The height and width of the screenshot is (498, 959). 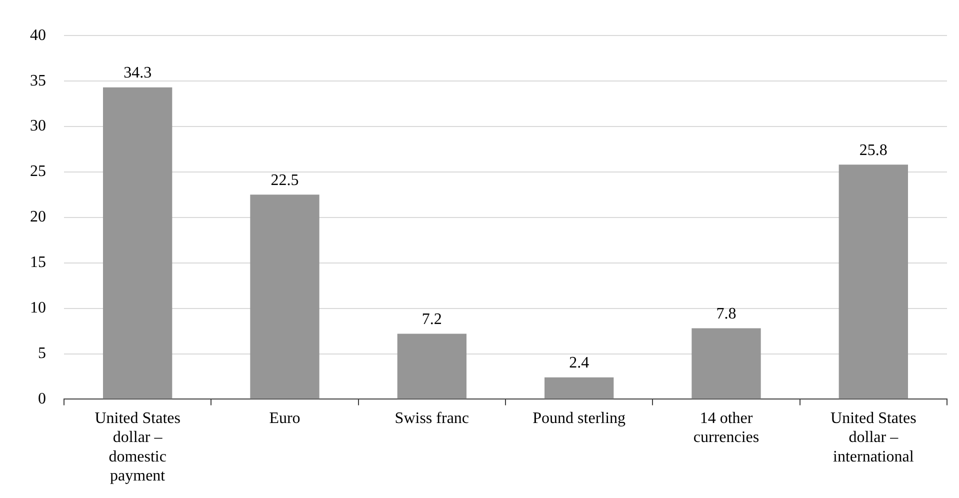 I want to click on data-label: 25.8, so click(x=873, y=150).